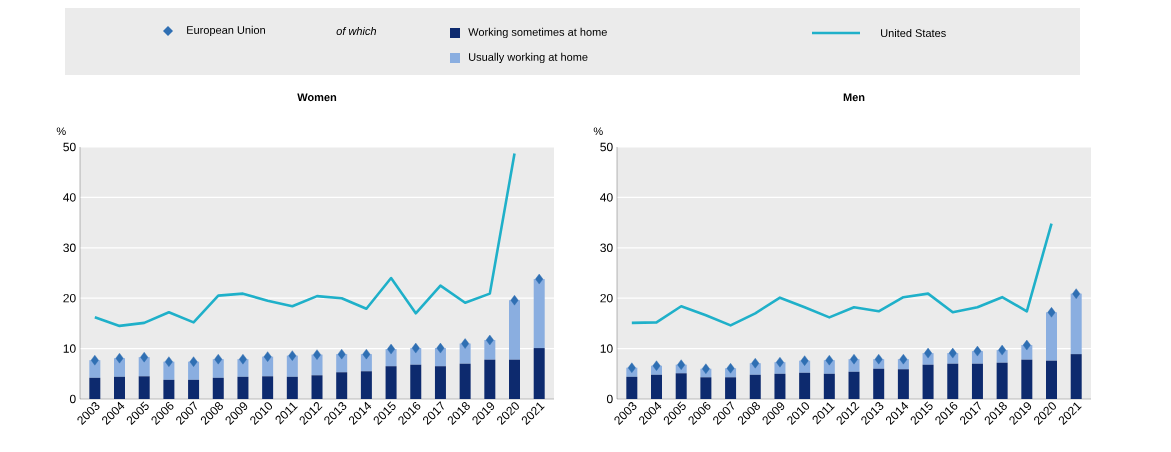  I want to click on legend-label: Working sometimes at home, so click(537, 33).